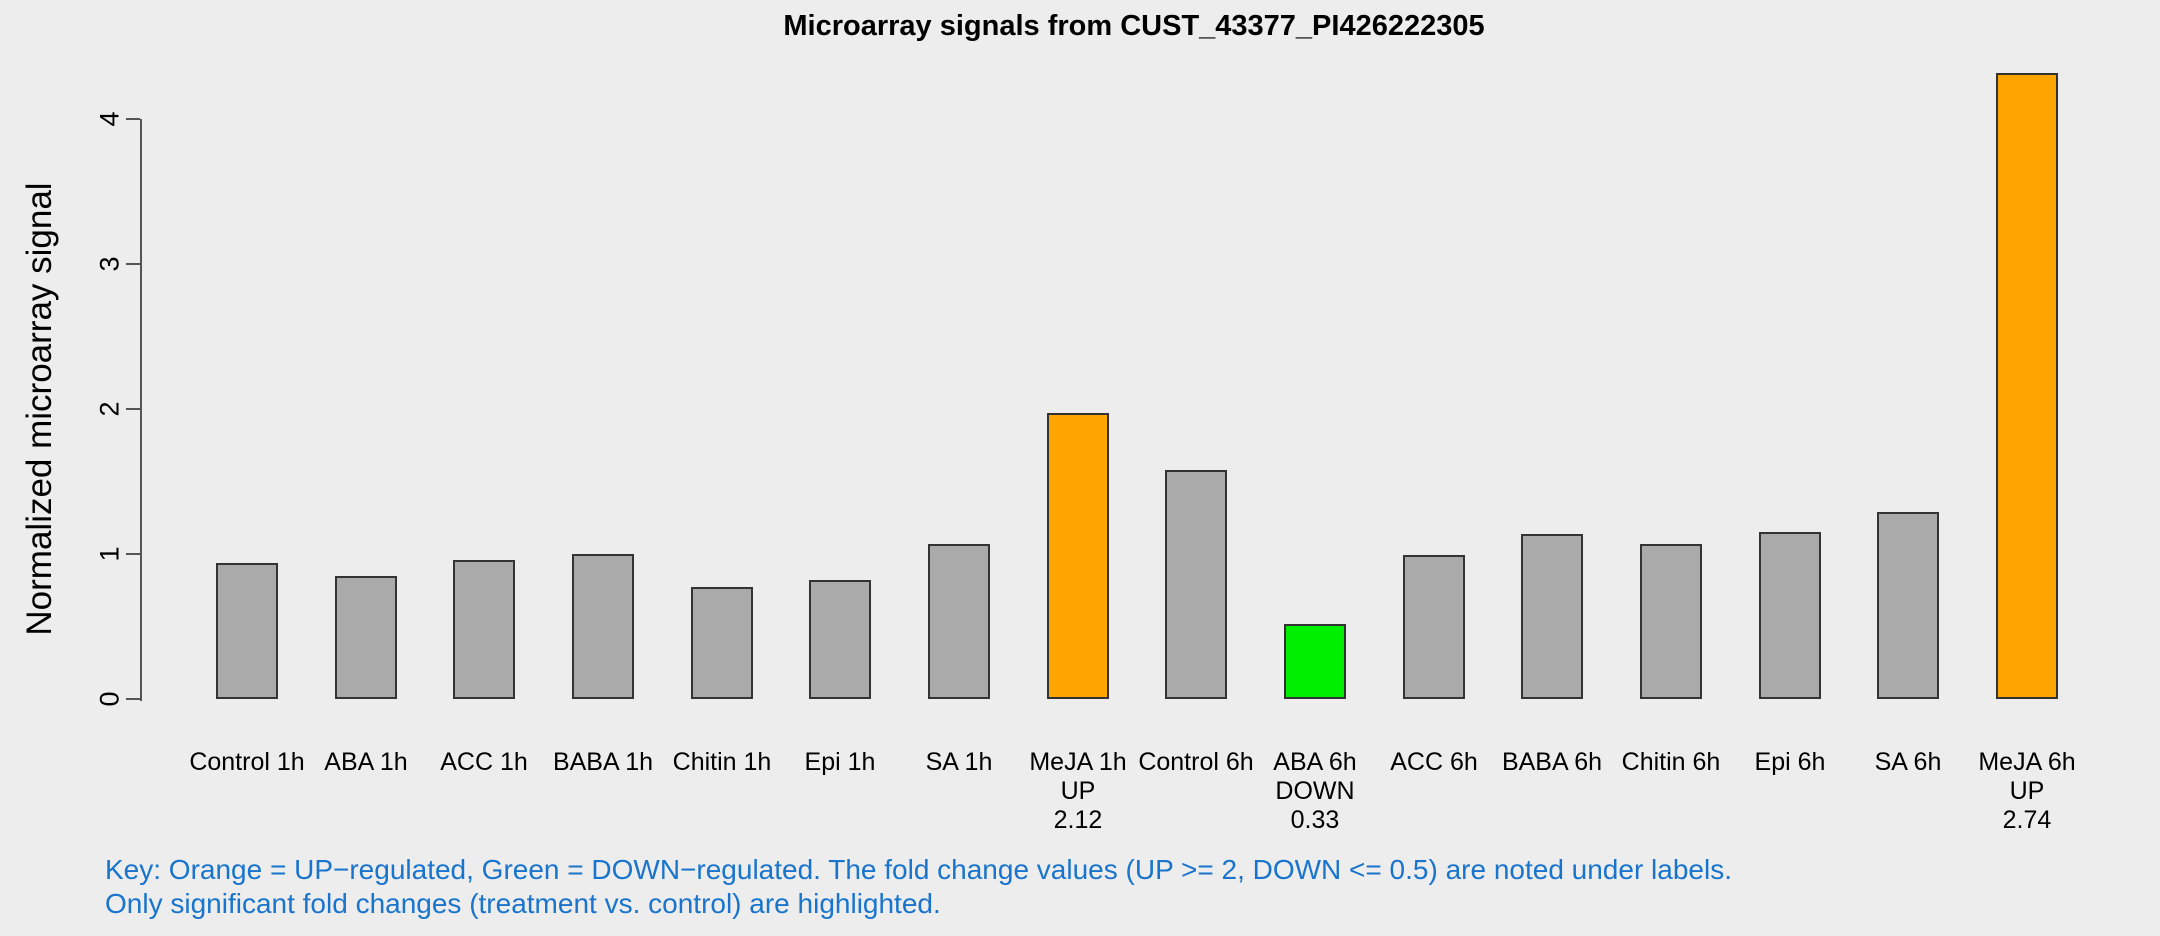 This screenshot has width=2160, height=936. I want to click on y-axis-tick-label: 1, so click(109, 554).